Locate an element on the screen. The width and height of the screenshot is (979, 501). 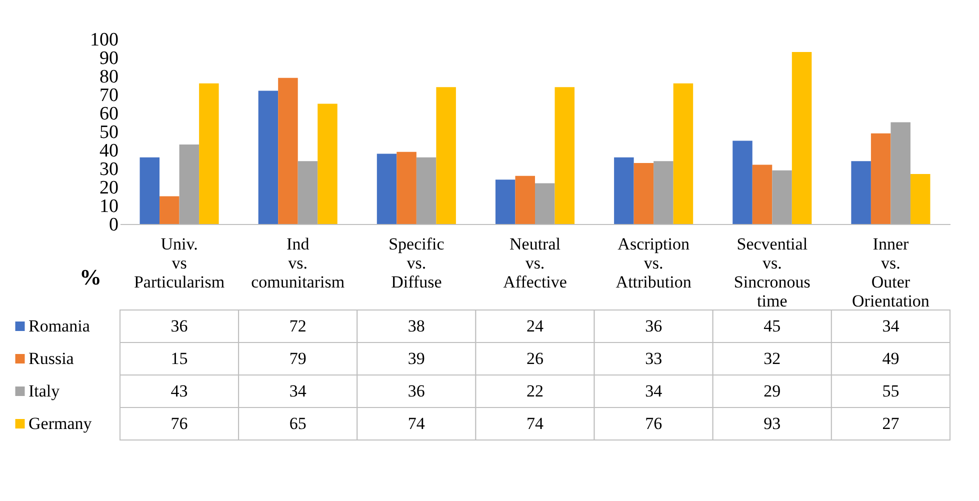
y-tick-label: 40 is located at coordinates (109, 151).